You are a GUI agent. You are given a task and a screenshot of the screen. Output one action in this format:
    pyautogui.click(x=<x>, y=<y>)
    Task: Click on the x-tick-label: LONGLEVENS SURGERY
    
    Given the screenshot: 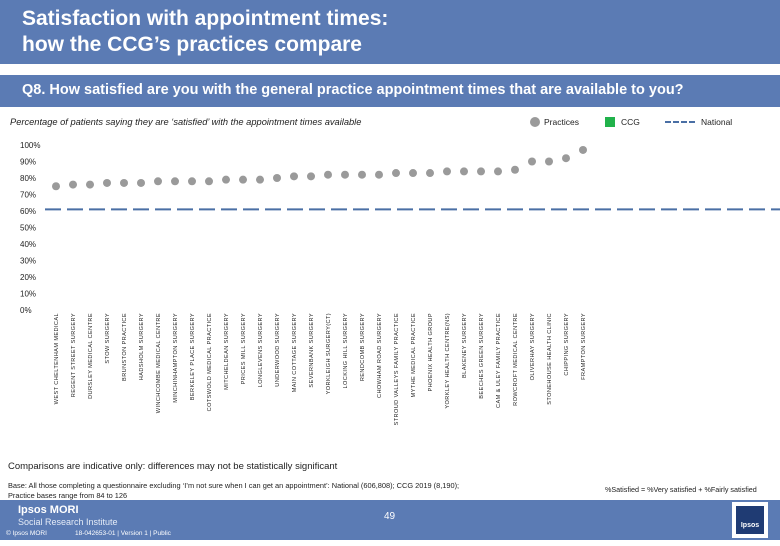 What is the action you would take?
    pyautogui.click(x=261, y=350)
    